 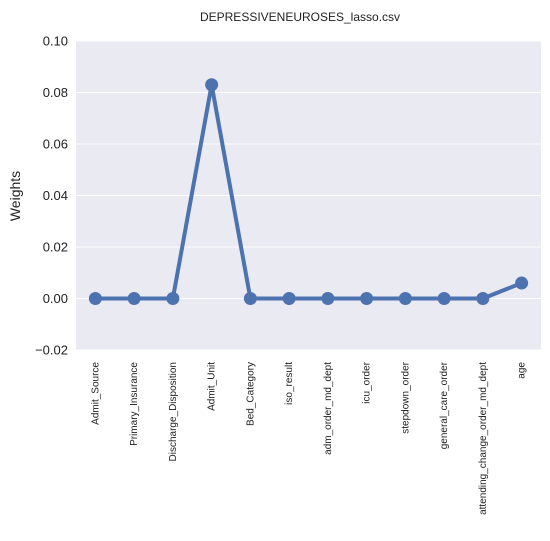 I want to click on y-axis-label: Weights, so click(x=15, y=196).